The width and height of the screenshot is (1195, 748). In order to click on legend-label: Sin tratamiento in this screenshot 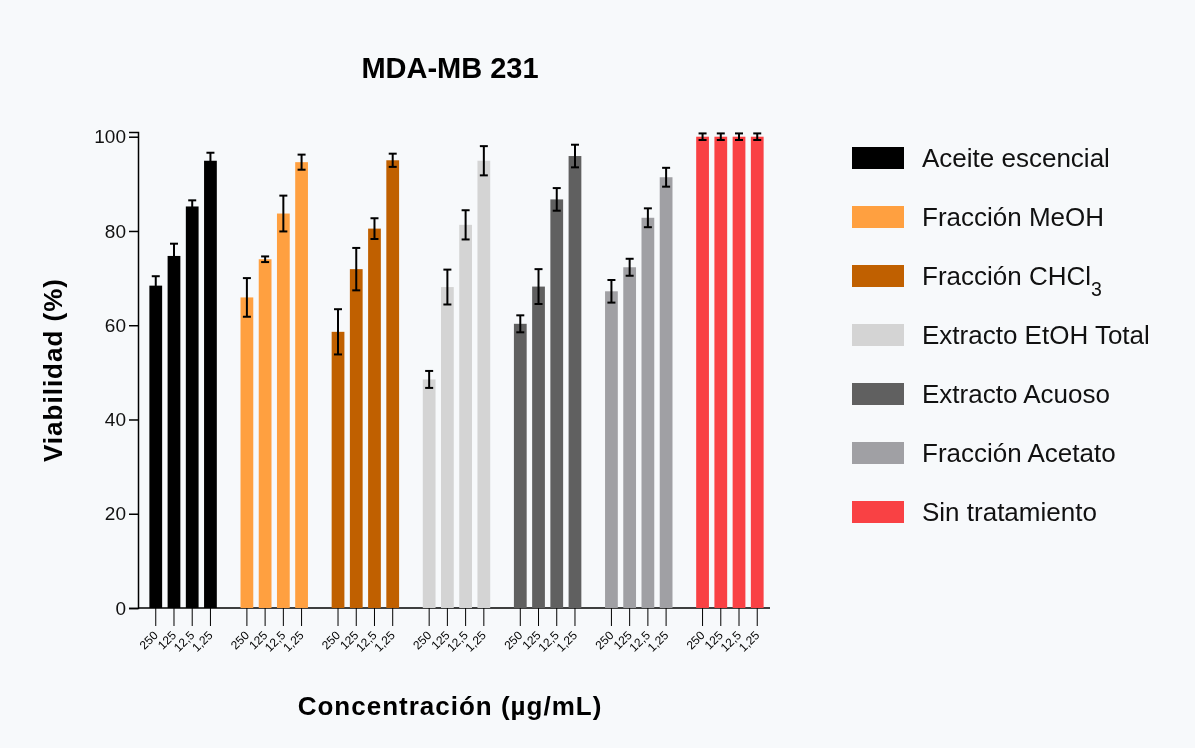, I will do `click(1009, 512)`.